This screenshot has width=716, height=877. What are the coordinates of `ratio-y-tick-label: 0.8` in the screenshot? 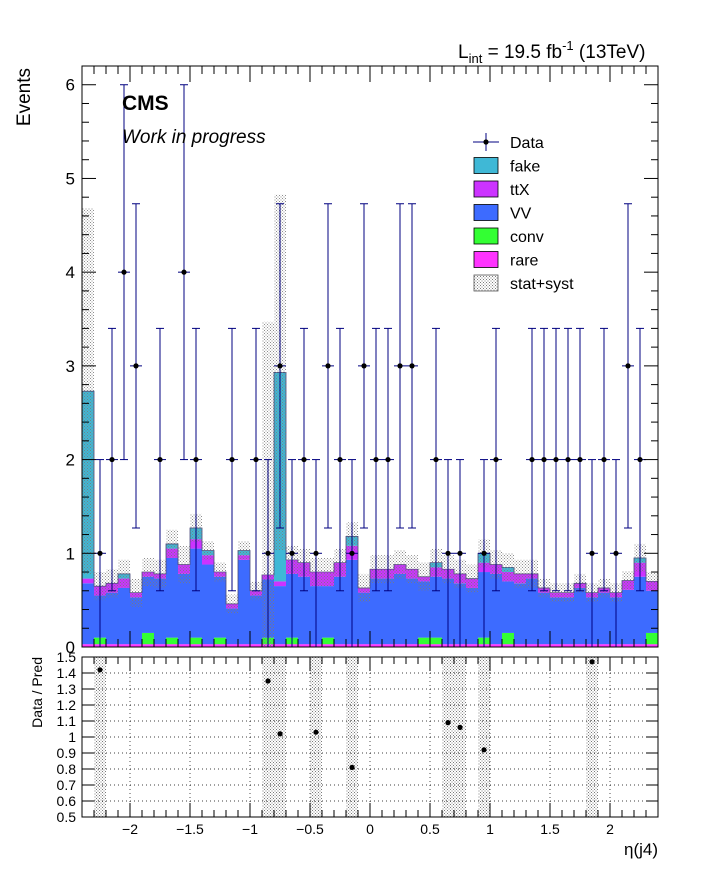 It's located at (67, 769).